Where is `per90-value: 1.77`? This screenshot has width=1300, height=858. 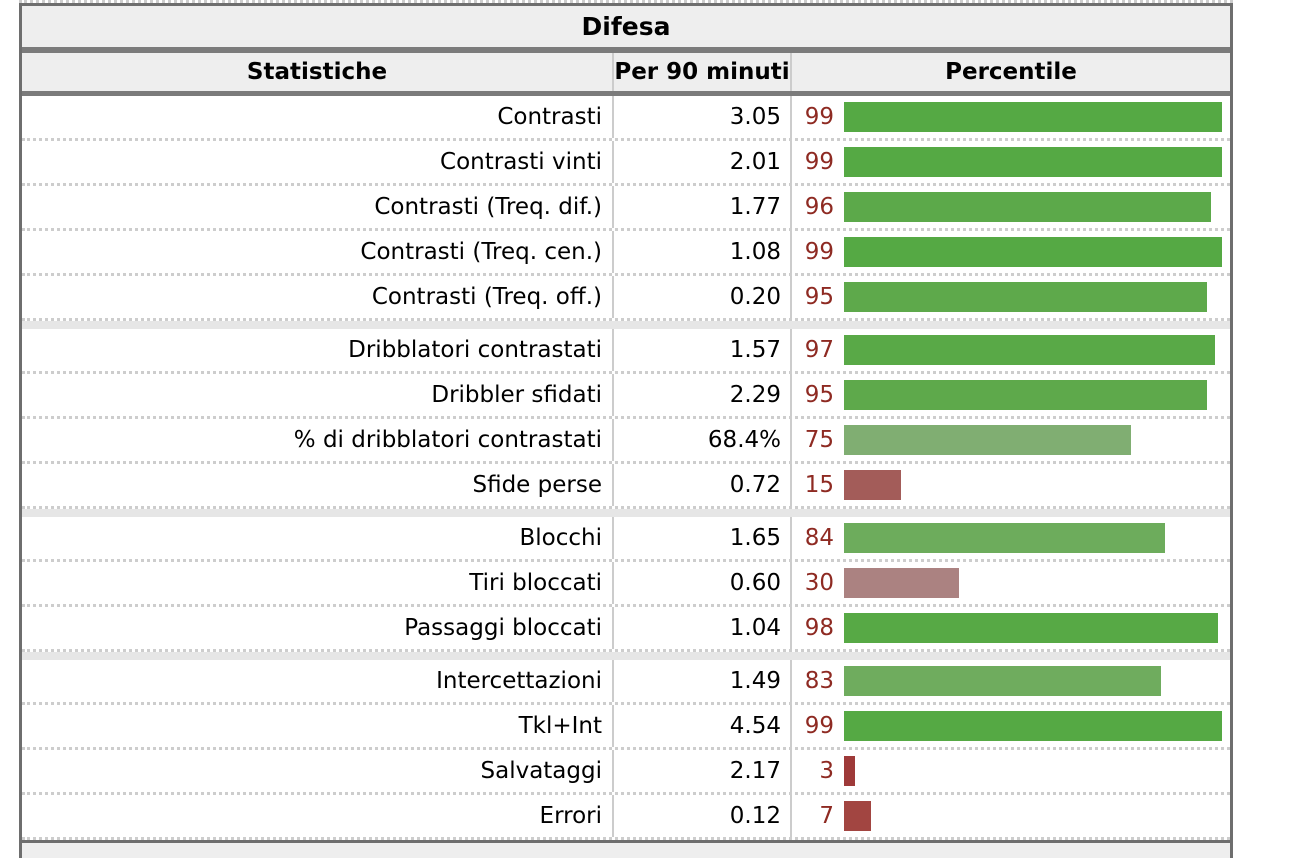 per90-value: 1.77 is located at coordinates (701, 207).